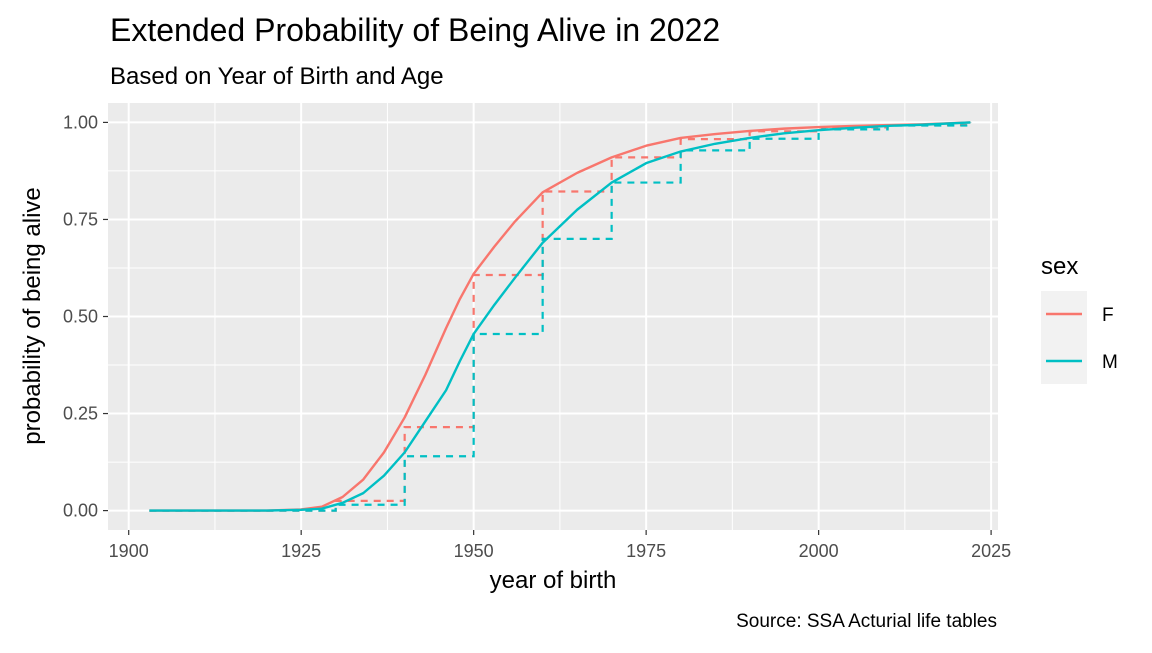 This screenshot has height=653, width=1152. What do you see at coordinates (129, 551) in the screenshot?
I see `x-tick-label: 1900` at bounding box center [129, 551].